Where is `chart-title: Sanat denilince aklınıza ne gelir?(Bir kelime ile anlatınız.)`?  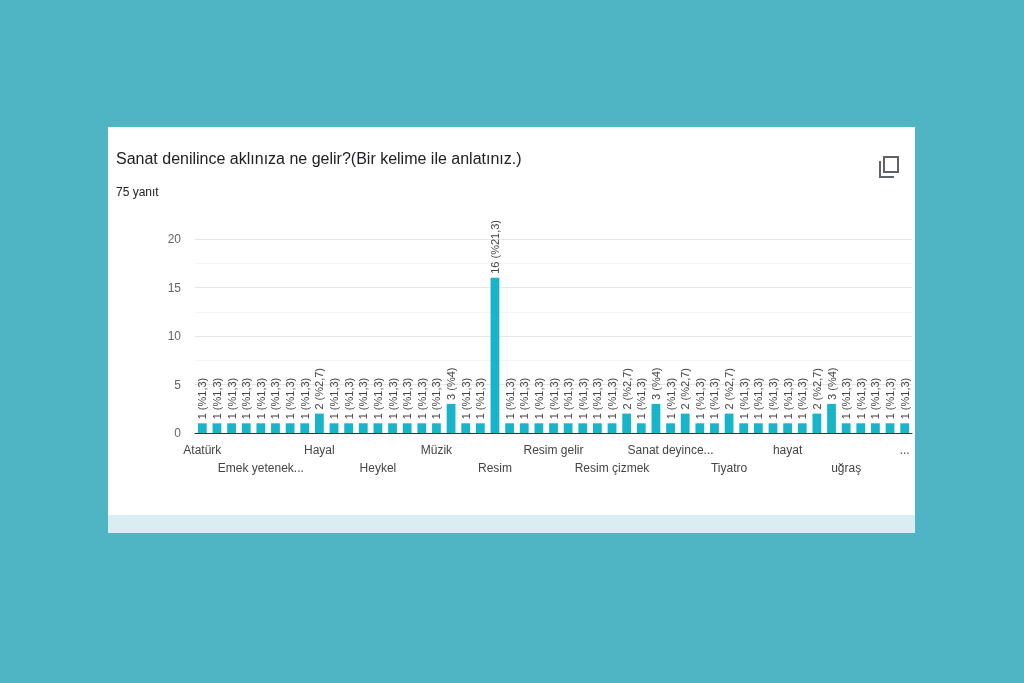 chart-title: Sanat denilince aklınıza ne gelir?(Bir kelime ile anlatınız.) is located at coordinates (319, 159).